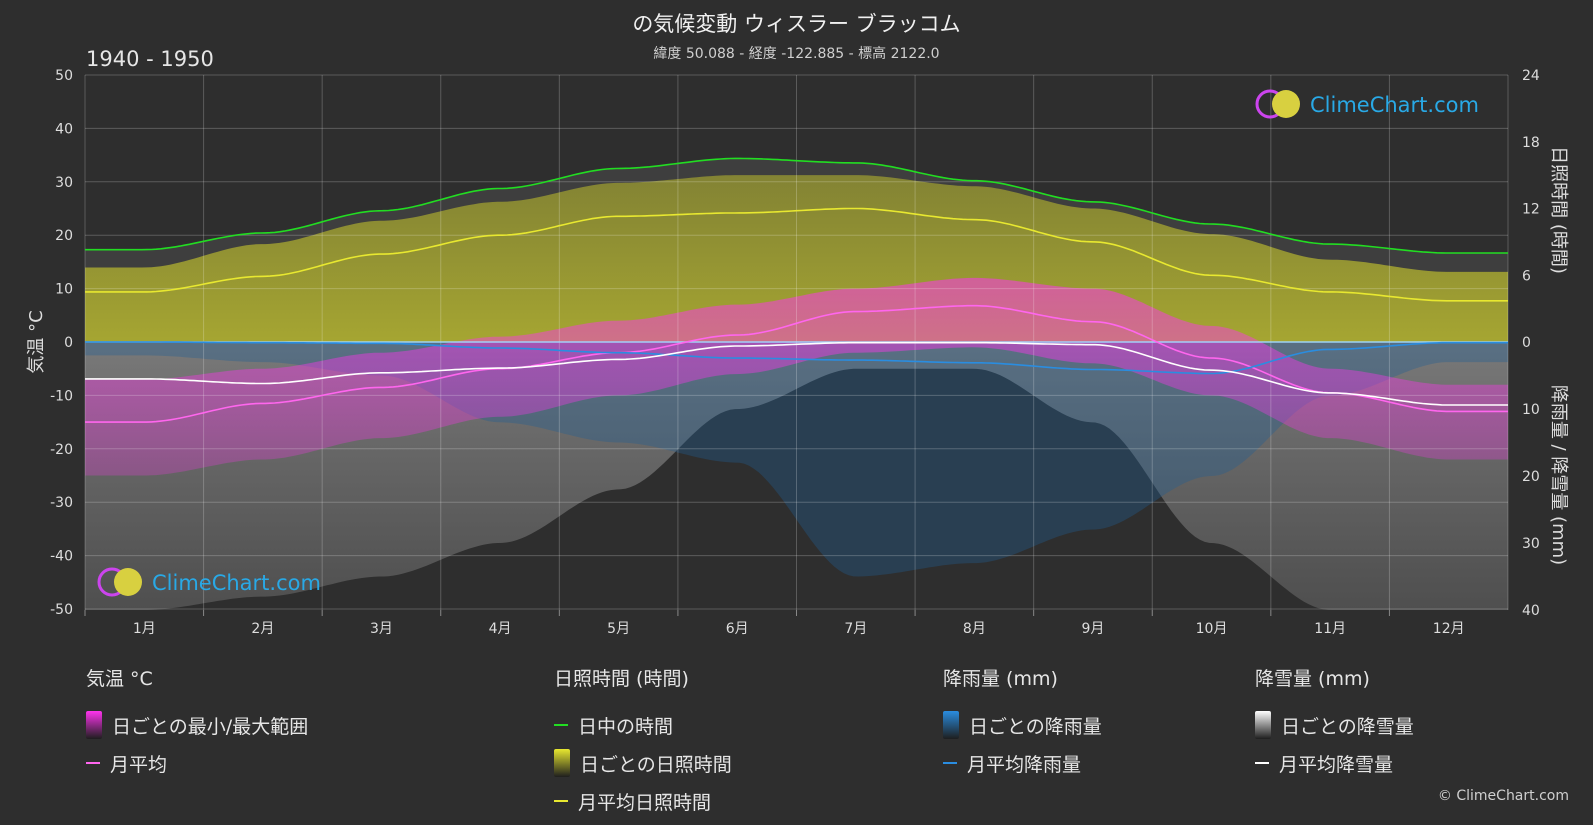 The height and width of the screenshot is (825, 1593). Describe the element at coordinates (1531, 410) in the screenshot. I see `right-bottom-tick-label: 10` at that location.